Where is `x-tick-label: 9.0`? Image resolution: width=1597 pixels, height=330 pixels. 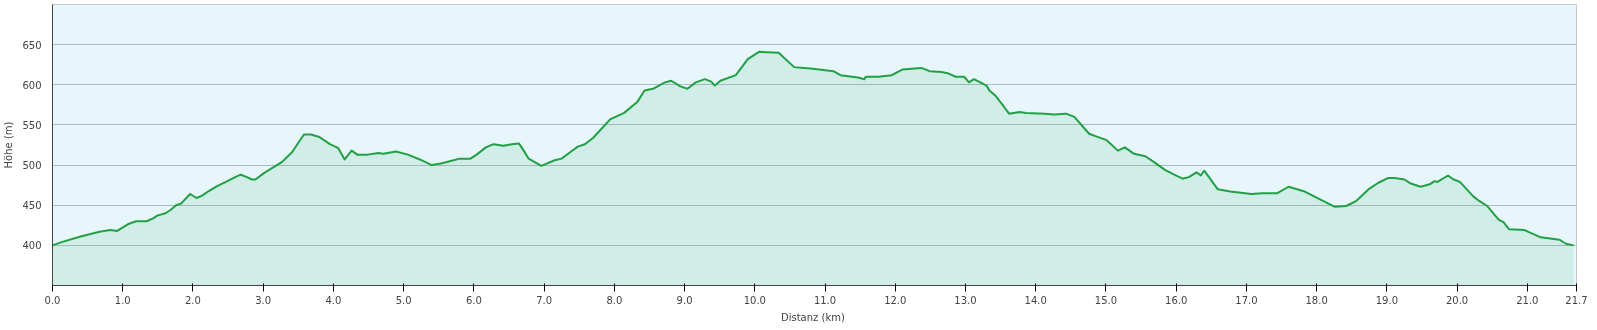 x-tick-label: 9.0 is located at coordinates (684, 300).